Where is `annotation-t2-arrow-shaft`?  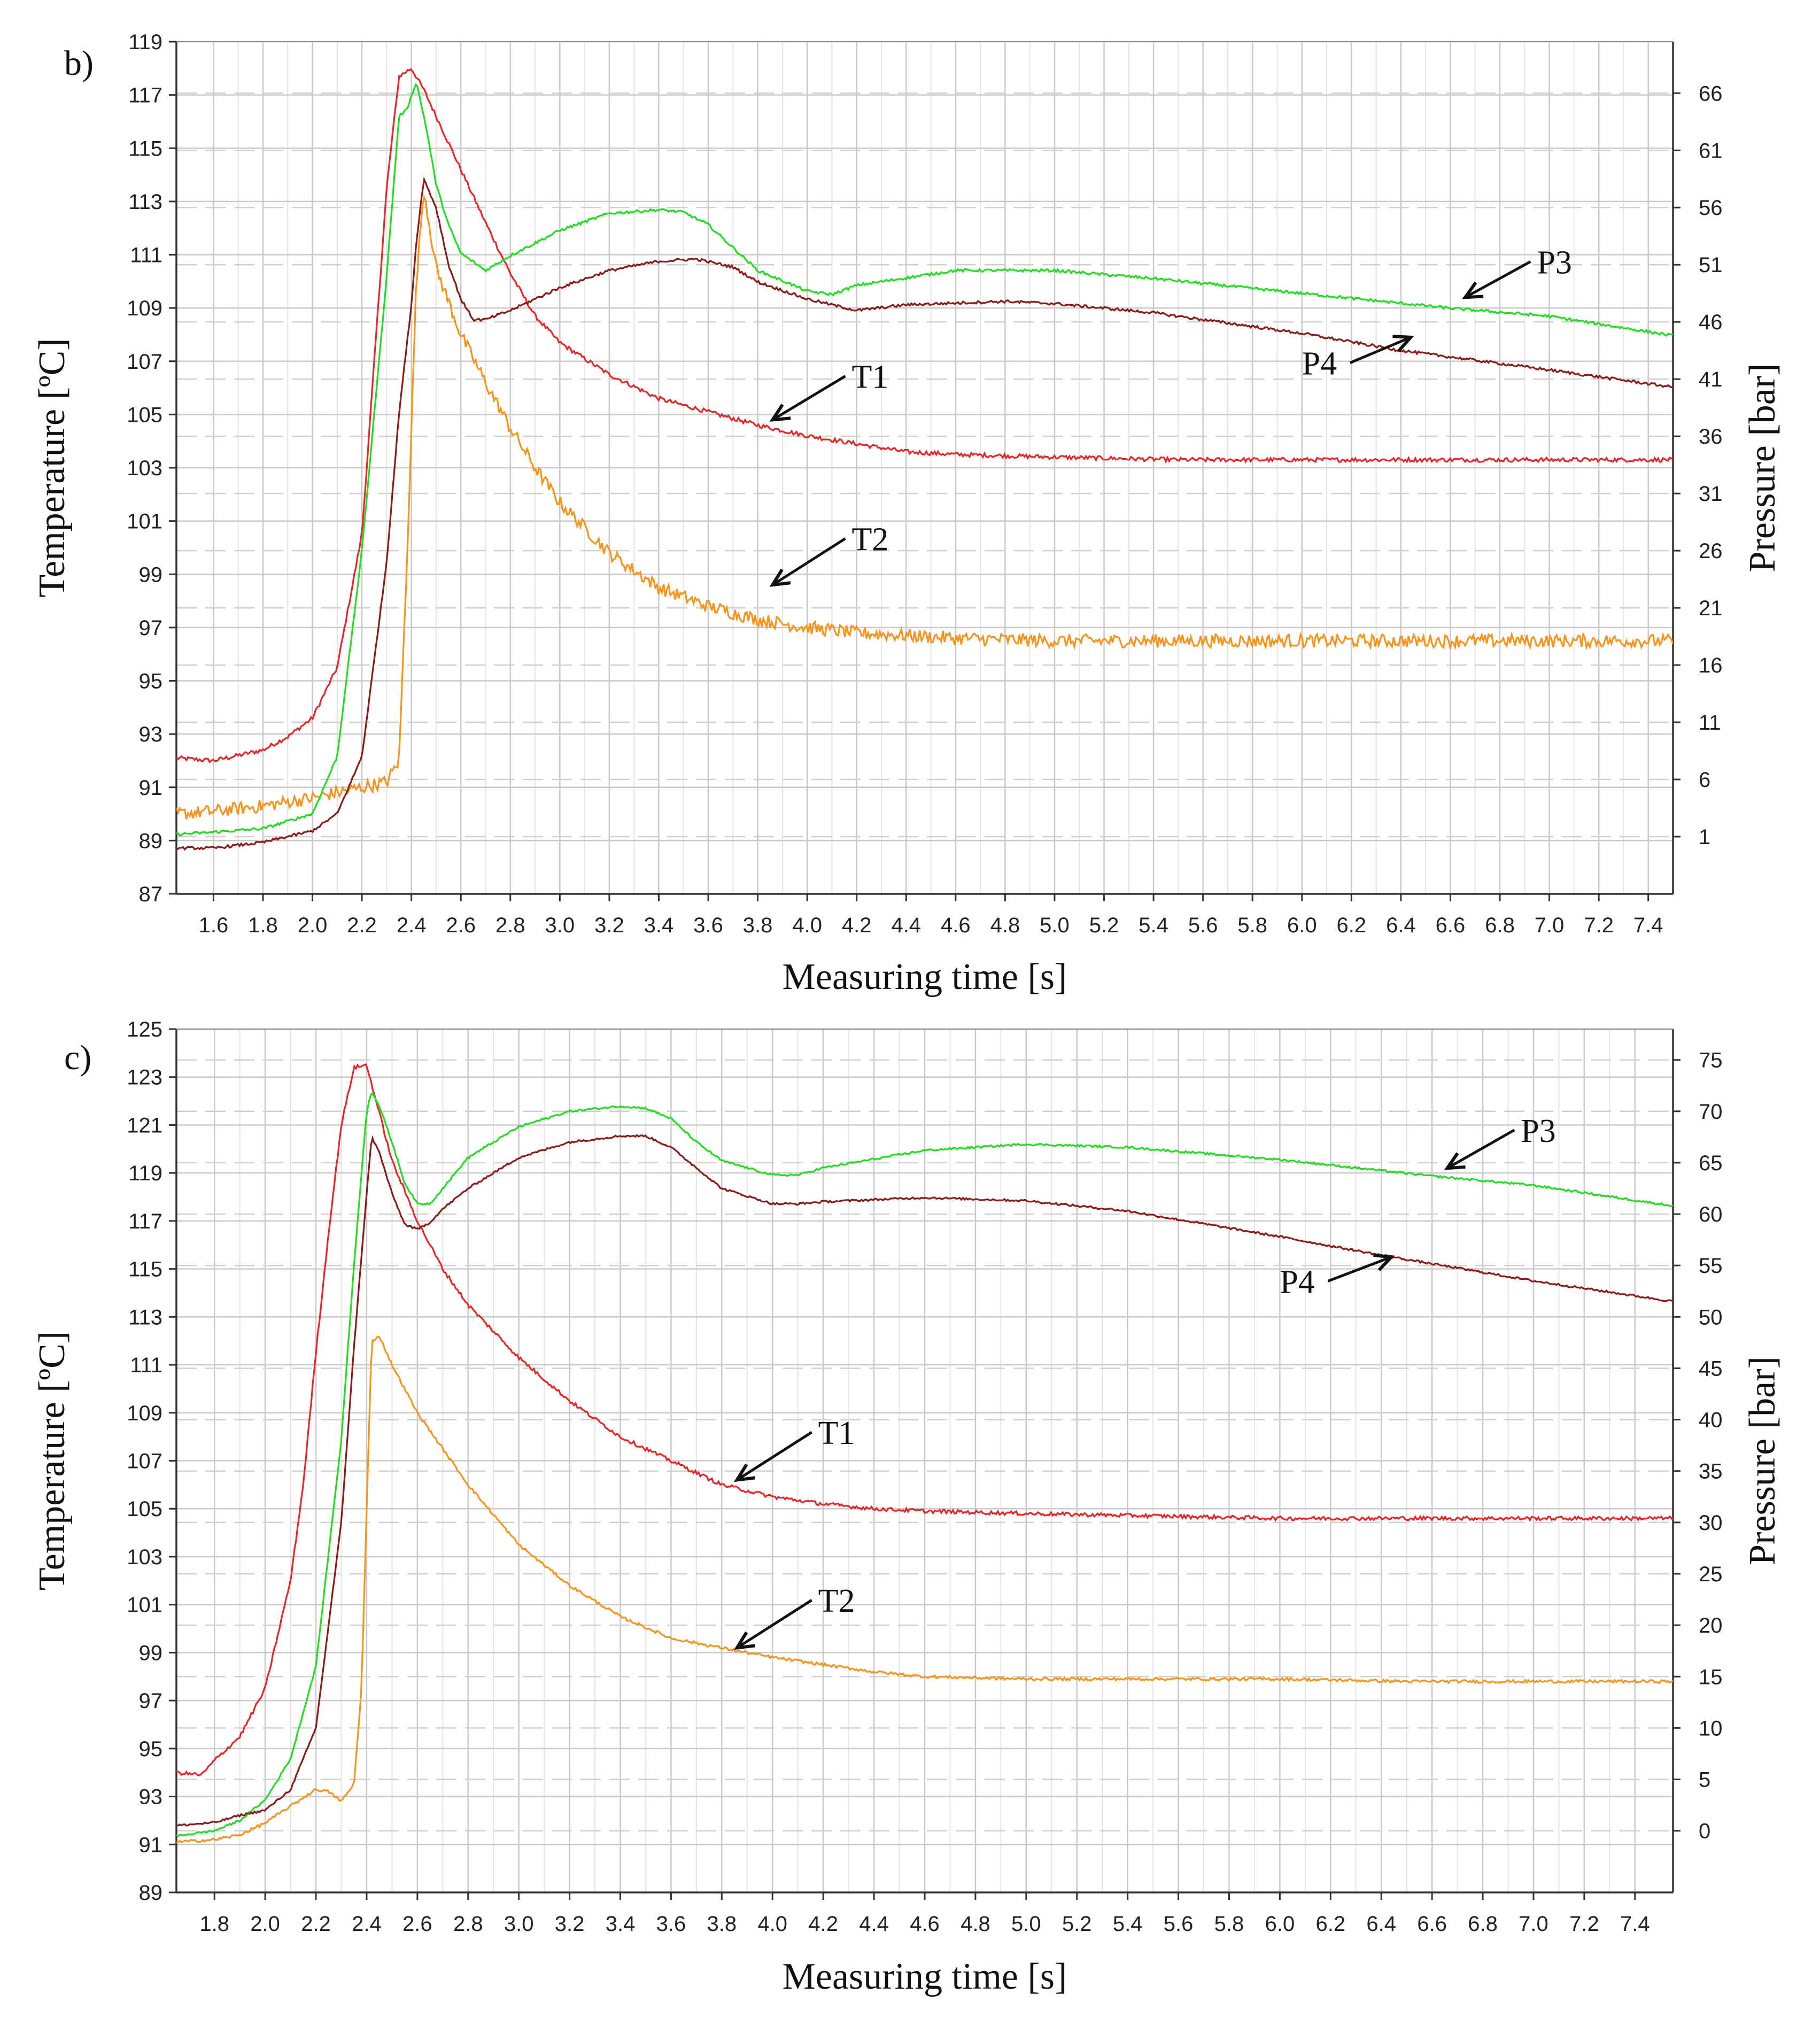 annotation-t2-arrow-shaft is located at coordinates (775, 1624).